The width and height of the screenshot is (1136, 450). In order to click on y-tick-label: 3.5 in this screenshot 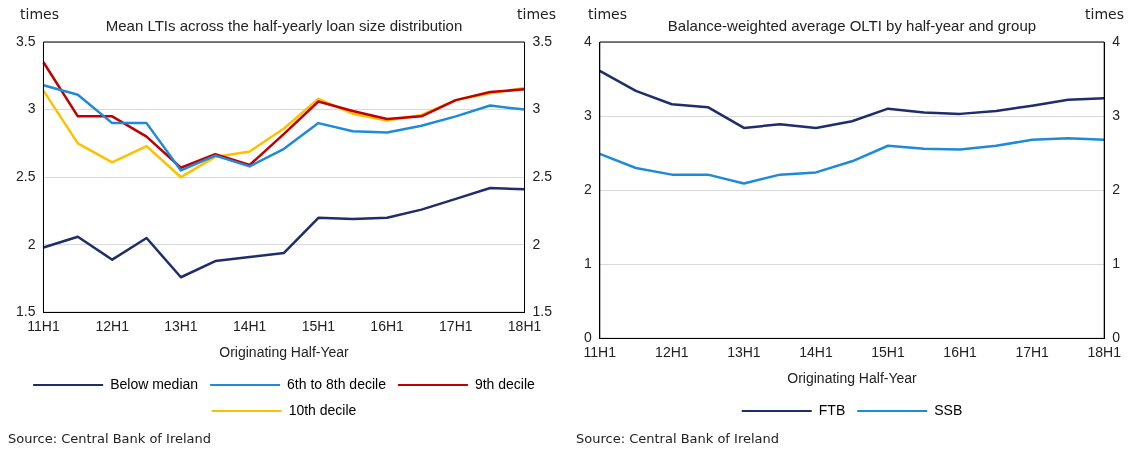, I will do `click(25, 40)`.